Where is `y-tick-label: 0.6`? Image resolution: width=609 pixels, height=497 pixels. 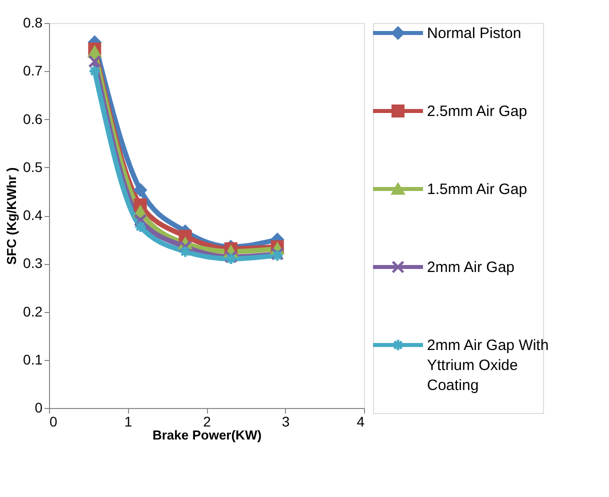 y-tick-label: 0.6 is located at coordinates (33, 118).